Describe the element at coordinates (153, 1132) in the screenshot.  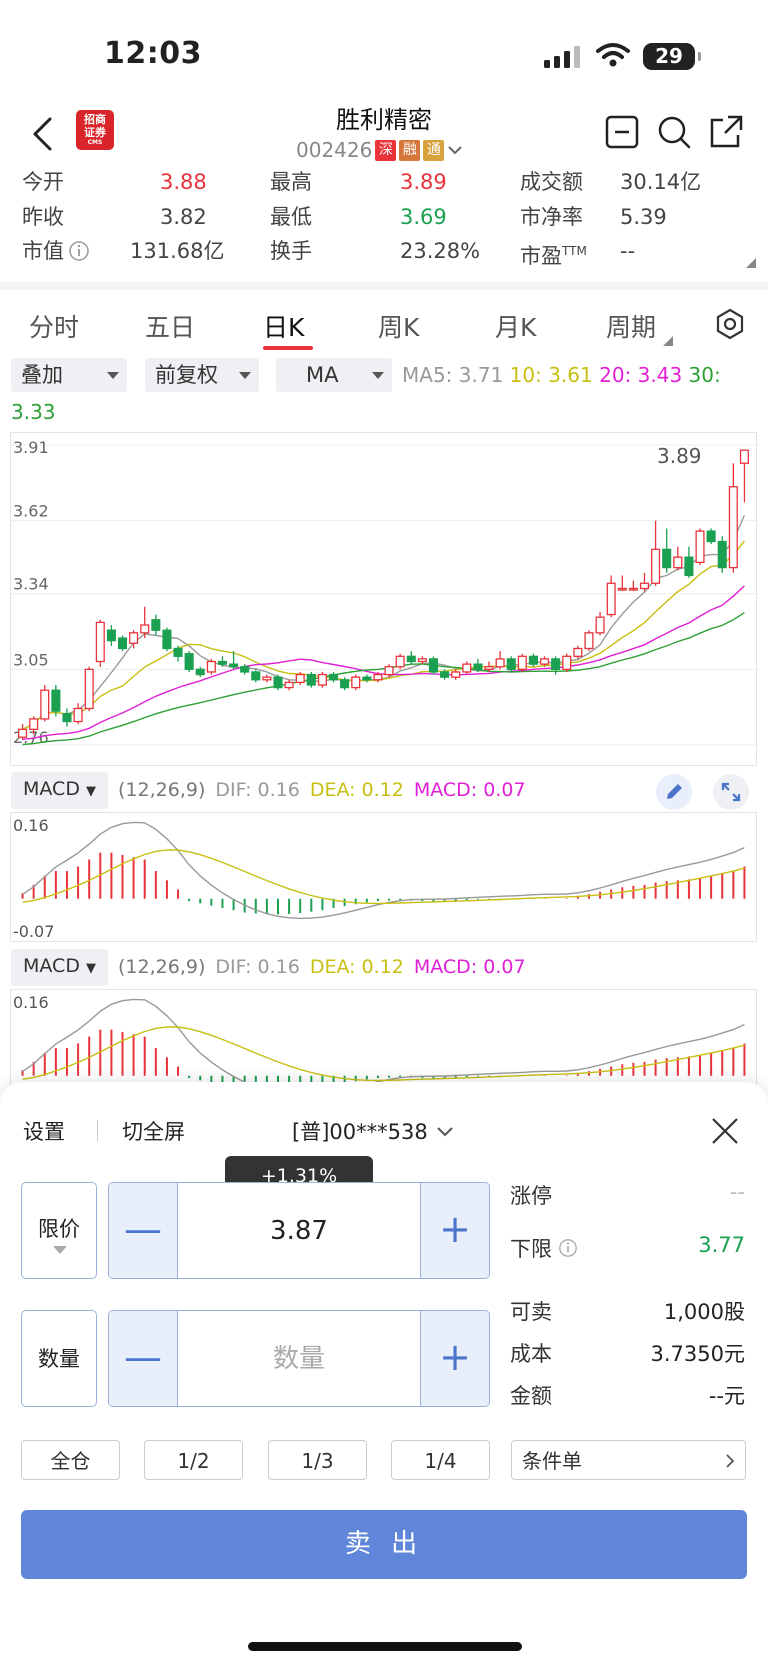
I see `fullscreen-link: 切全屏` at that location.